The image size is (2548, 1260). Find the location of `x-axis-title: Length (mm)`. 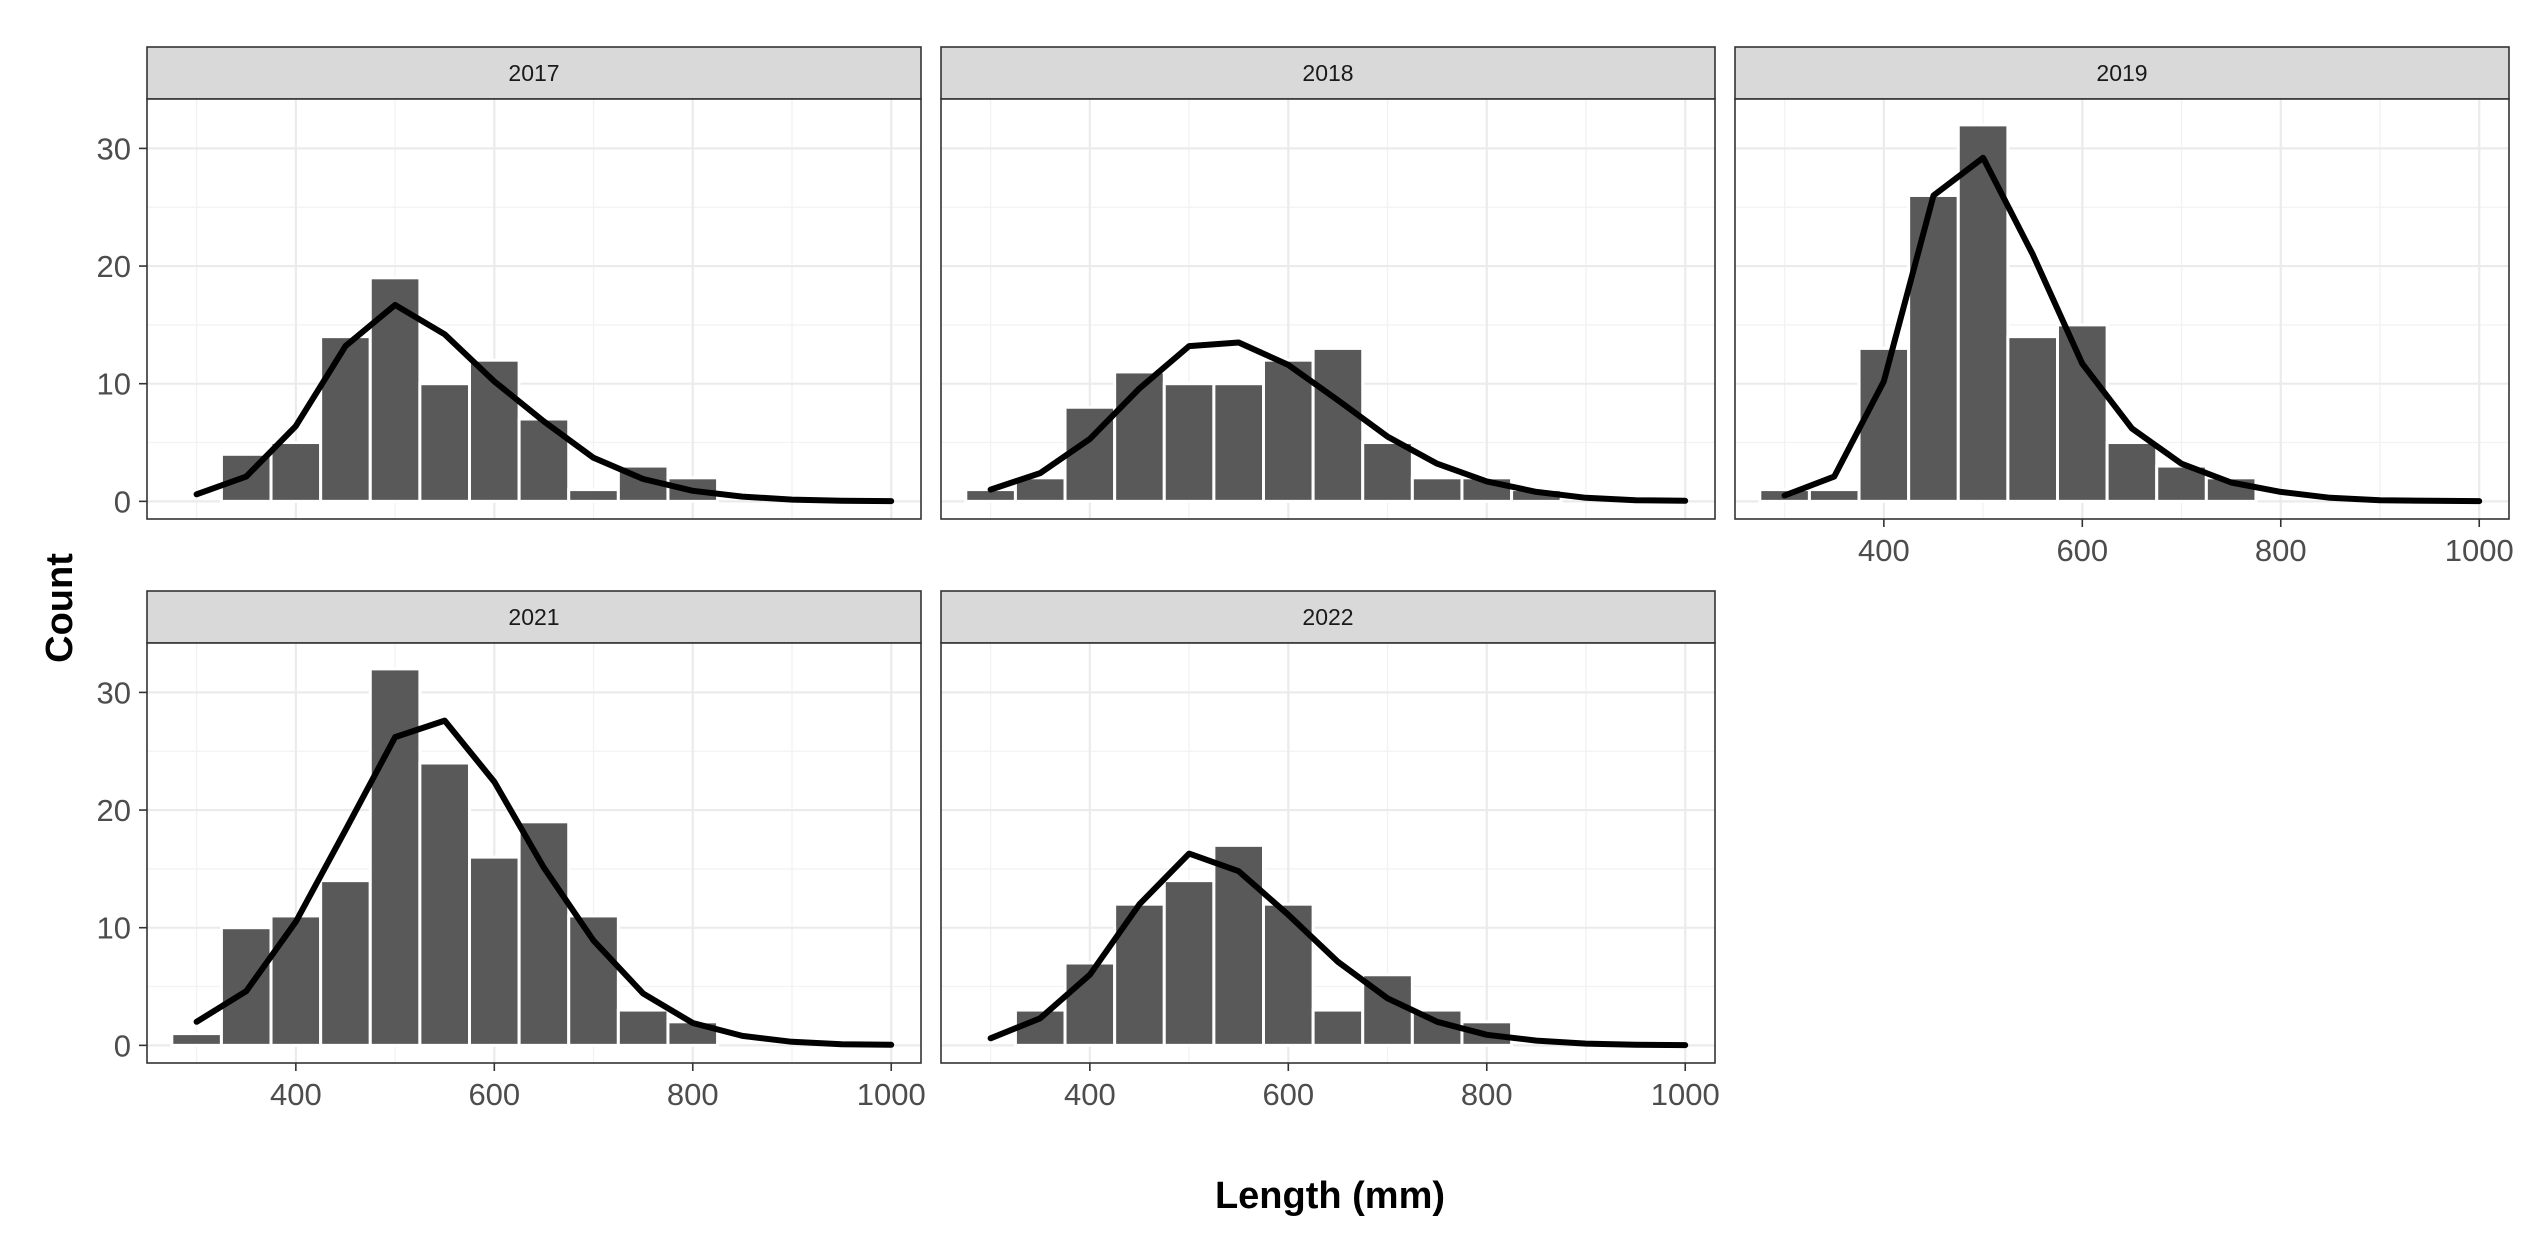

x-axis-title: Length (mm) is located at coordinates (1330, 1196).